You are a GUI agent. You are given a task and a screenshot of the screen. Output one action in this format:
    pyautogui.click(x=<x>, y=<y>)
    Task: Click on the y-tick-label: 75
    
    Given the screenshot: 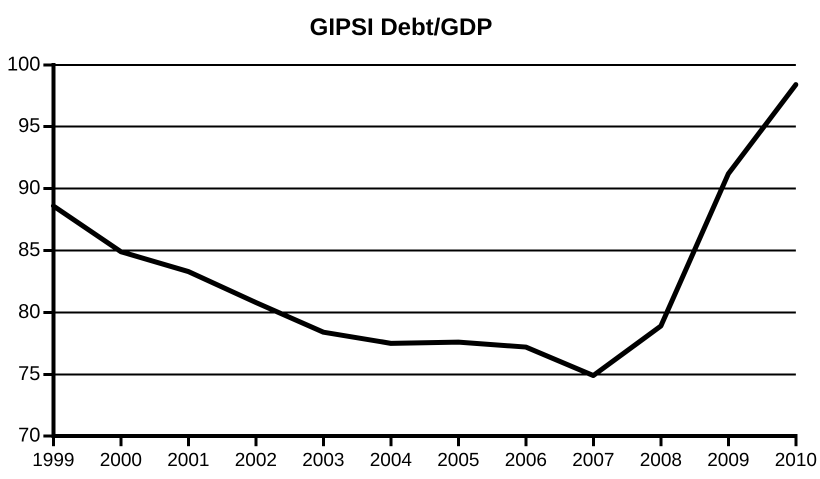 What is the action you would take?
    pyautogui.click(x=29, y=373)
    